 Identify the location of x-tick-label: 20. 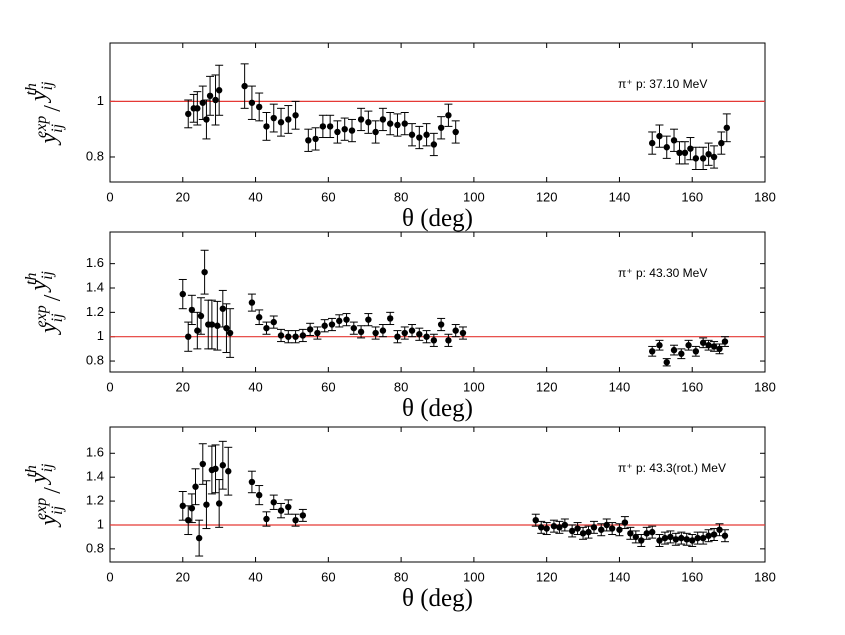
(183, 196).